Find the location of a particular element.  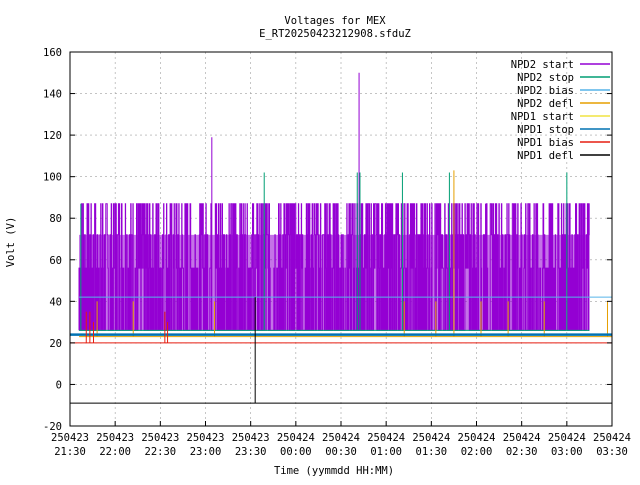

x-tick-label-time: 21:30 is located at coordinates (70, 452).